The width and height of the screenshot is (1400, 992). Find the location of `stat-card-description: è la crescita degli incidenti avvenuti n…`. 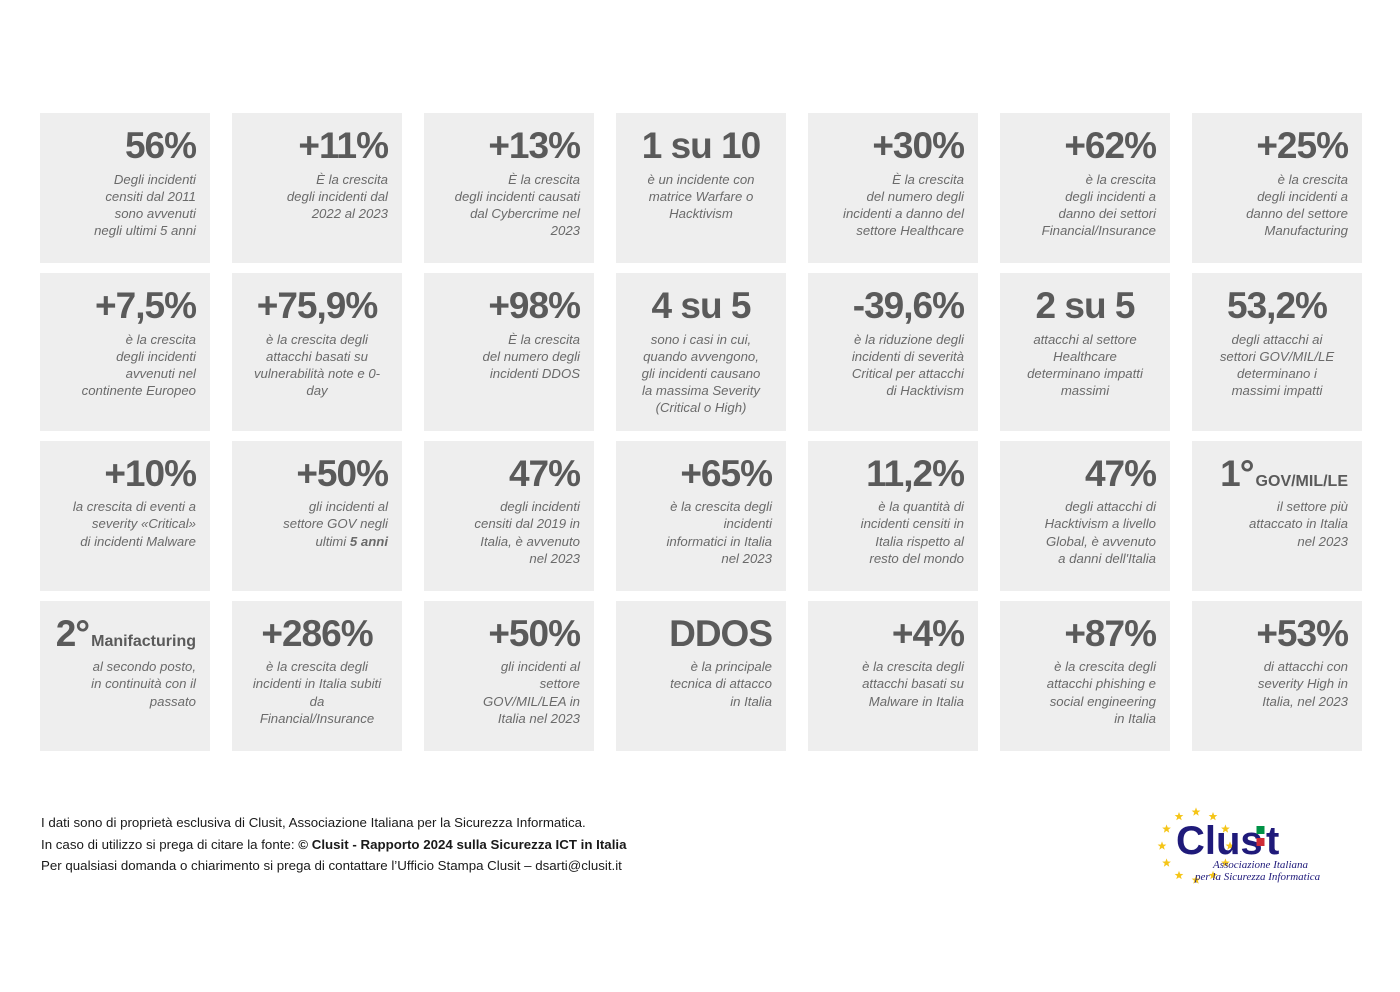

stat-card-description: è la crescita degli incidenti avvenuti n… is located at coordinates (138, 365).